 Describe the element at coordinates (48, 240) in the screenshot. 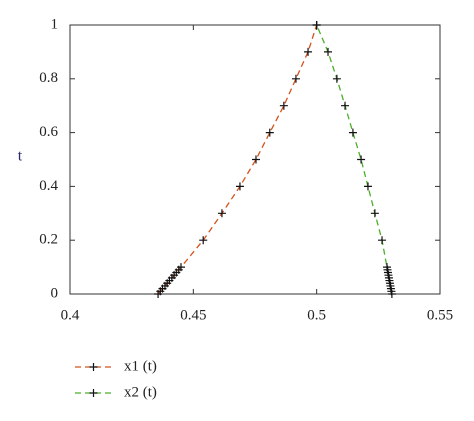

I see `y-tick-label: 0.2` at that location.